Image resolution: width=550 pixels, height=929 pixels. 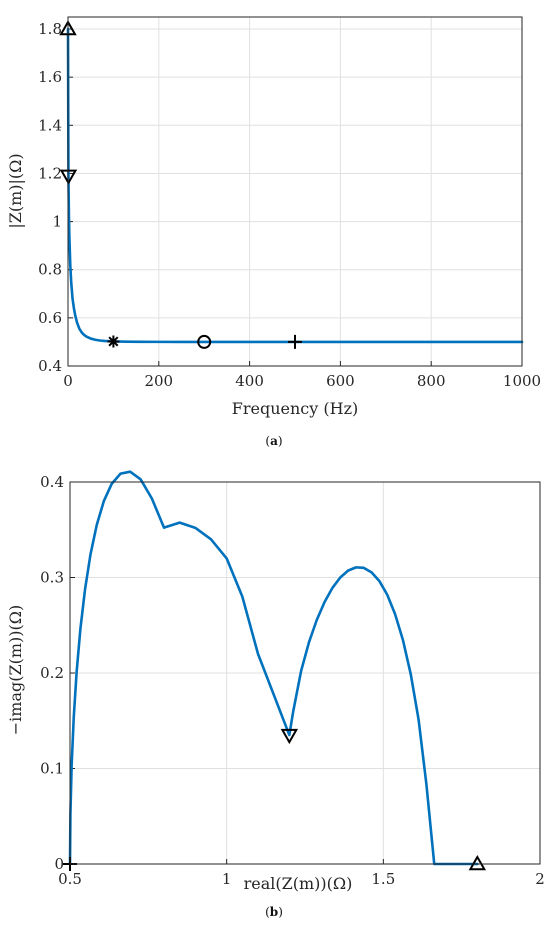 What do you see at coordinates (50, 318) in the screenshot?
I see `y-tick-label: 0.6` at bounding box center [50, 318].